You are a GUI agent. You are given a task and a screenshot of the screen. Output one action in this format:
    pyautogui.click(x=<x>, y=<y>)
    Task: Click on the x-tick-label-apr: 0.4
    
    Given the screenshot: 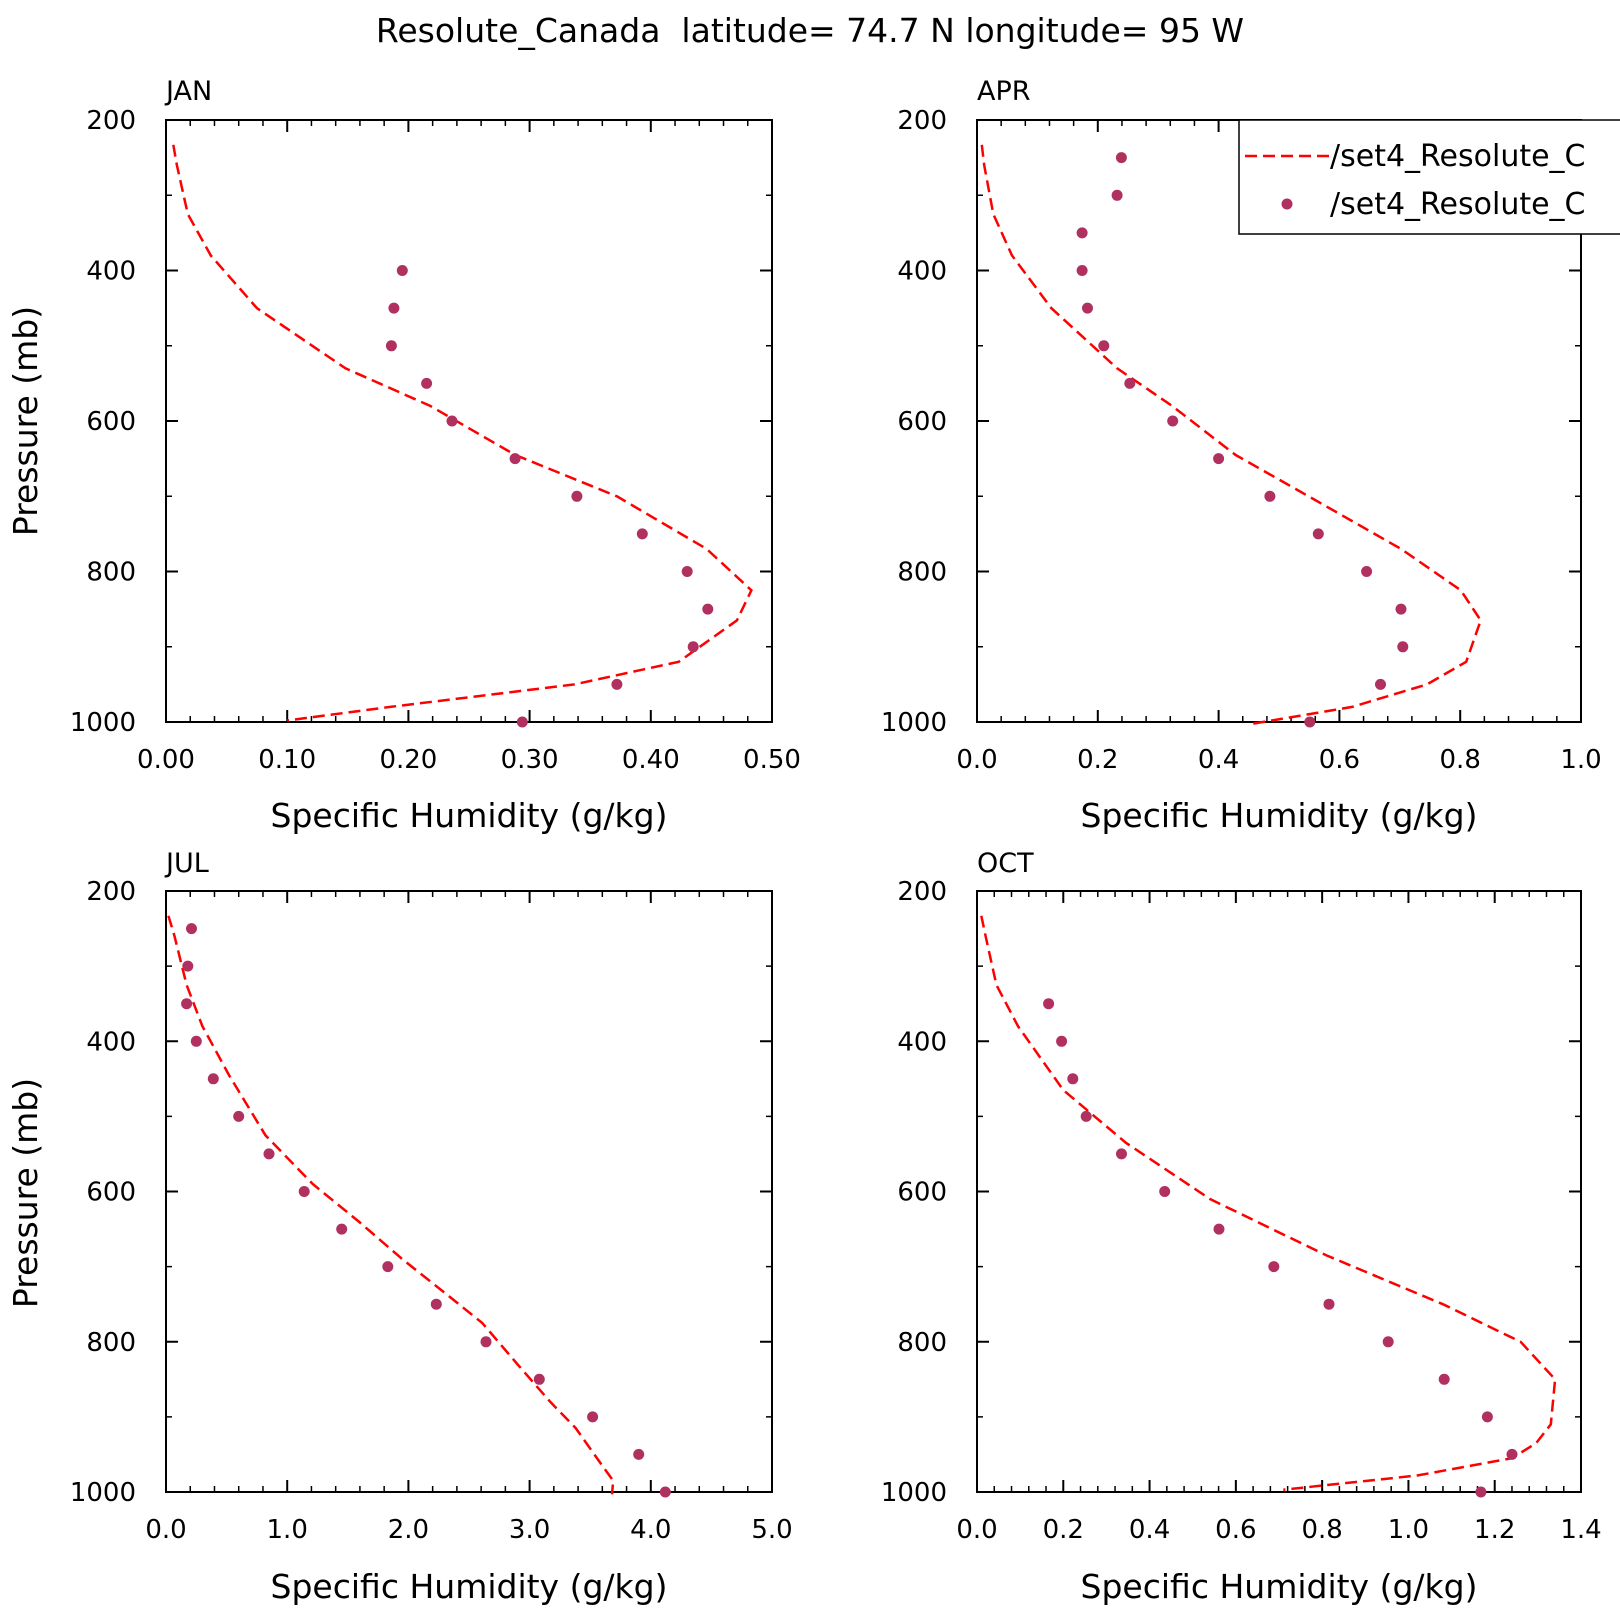 What is the action you would take?
    pyautogui.click(x=1218, y=760)
    